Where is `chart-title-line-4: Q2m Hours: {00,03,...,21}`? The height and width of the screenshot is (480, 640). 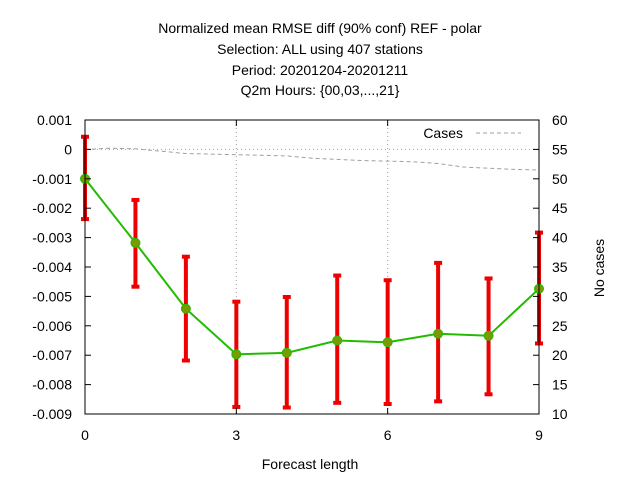
chart-title-line-4: Q2m Hours: {00,03,...,21} is located at coordinates (320, 90).